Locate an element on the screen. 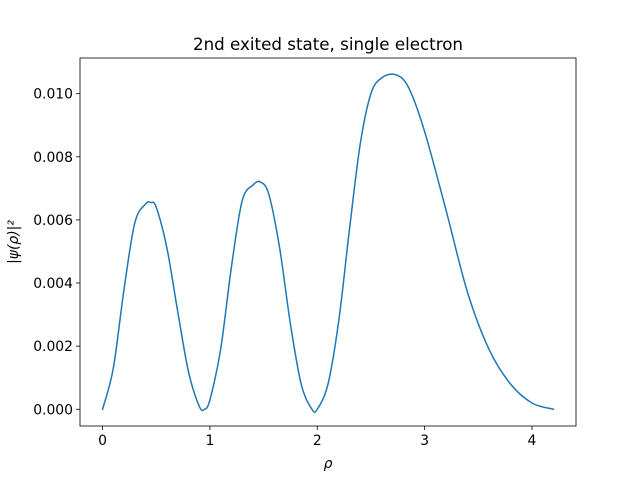  y-tick-label: 0.004 is located at coordinates (53, 284).